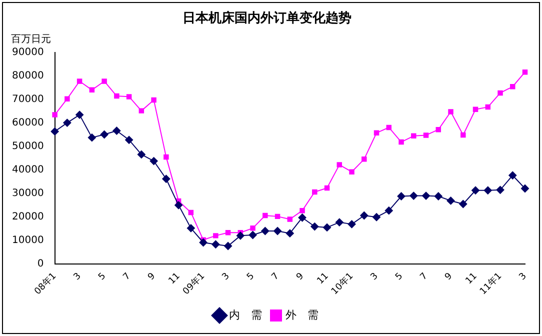 The width and height of the screenshot is (542, 336). Describe the element at coordinates (245, 315) in the screenshot. I see `legend-label: 内 需` at that location.